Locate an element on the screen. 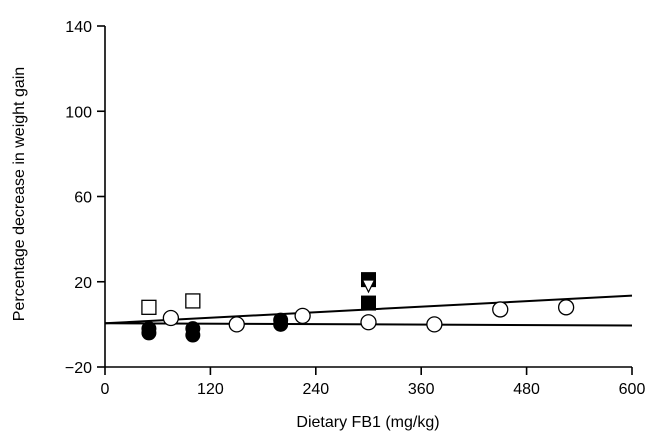 This screenshot has height=435, width=653. y-axis-label: Percentage decrease in weight gain is located at coordinates (19, 194).